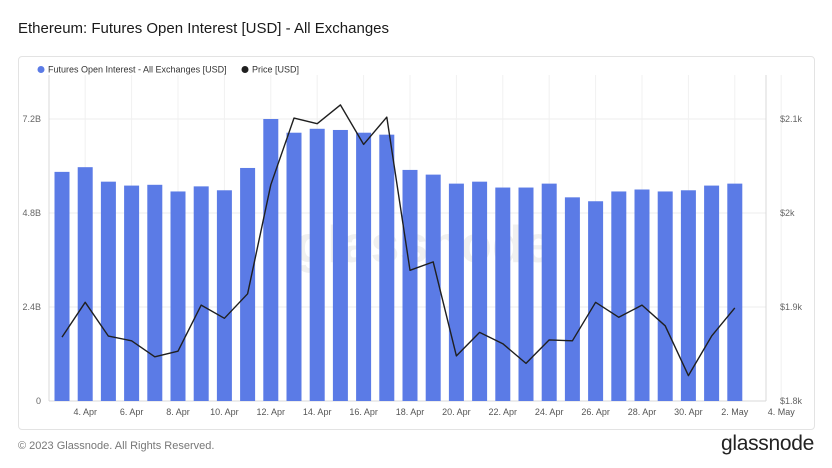 The height and width of the screenshot is (468, 832). Describe the element at coordinates (271, 412) in the screenshot. I see `x-tick-label: 12. Apr` at that location.